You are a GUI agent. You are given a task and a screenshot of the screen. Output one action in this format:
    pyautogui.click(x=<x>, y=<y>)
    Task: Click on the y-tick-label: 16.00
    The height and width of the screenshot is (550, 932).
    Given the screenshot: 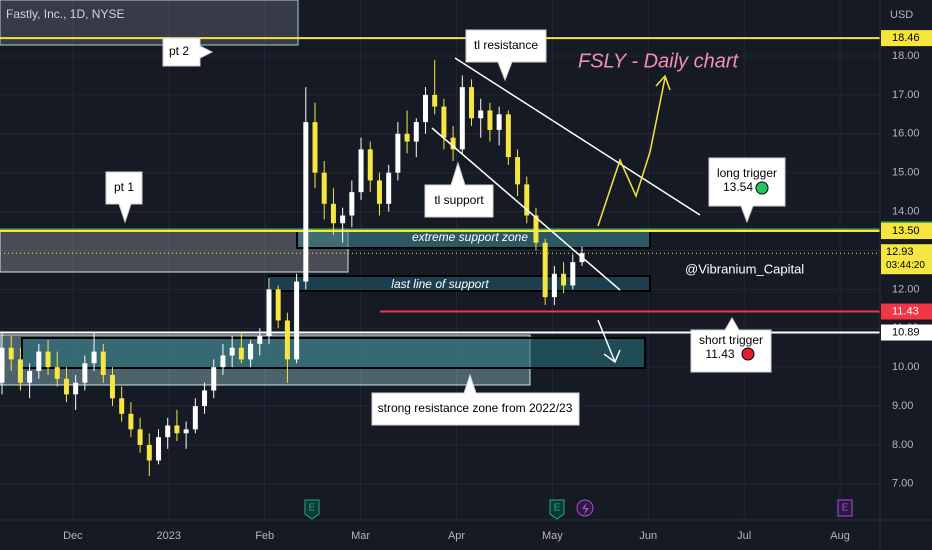 What is the action you would take?
    pyautogui.click(x=906, y=134)
    